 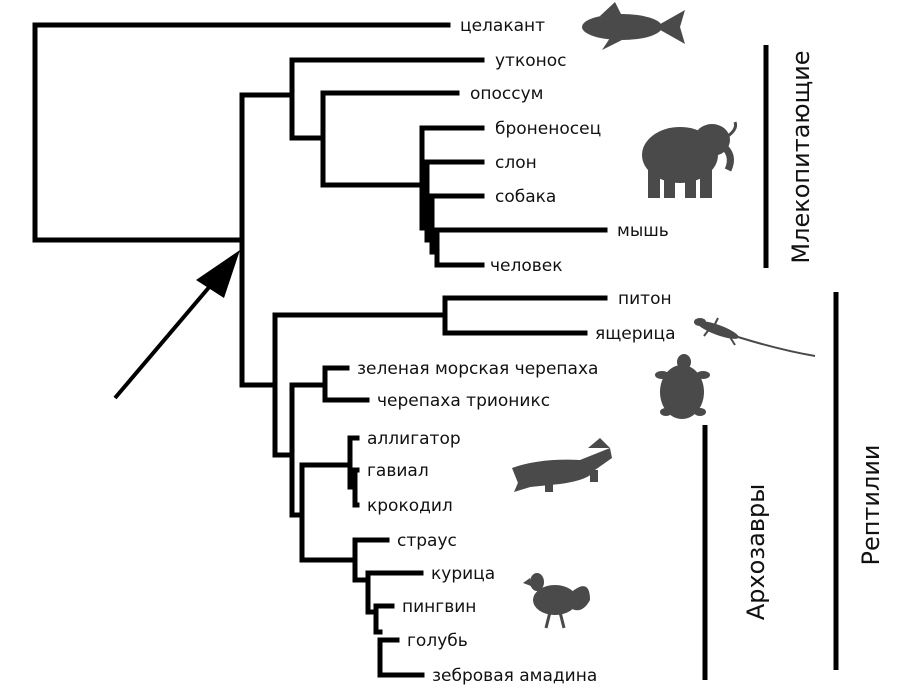 What do you see at coordinates (514, 676) in the screenshot?
I see `taxon-zebra-finch: зебровая амадина` at bounding box center [514, 676].